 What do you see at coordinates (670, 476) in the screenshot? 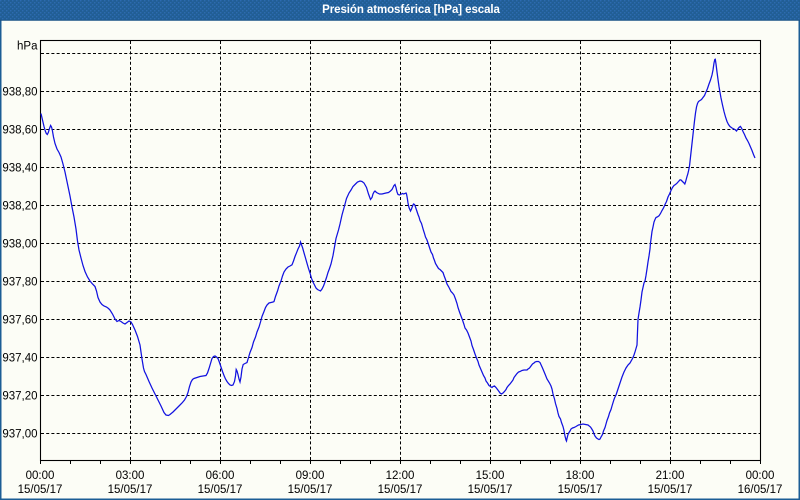
I see `svg-text: 21:00` at bounding box center [670, 476].